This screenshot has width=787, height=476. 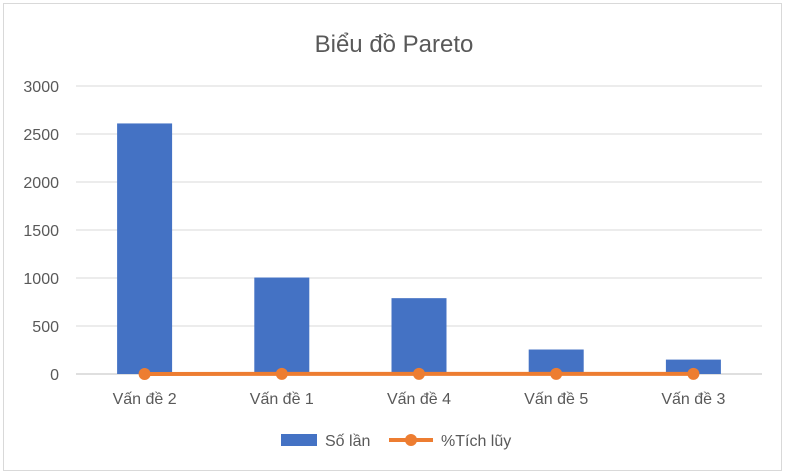 I want to click on y-axis: 0 500 1000 1500 2000 2500 3000, so click(x=41, y=231).